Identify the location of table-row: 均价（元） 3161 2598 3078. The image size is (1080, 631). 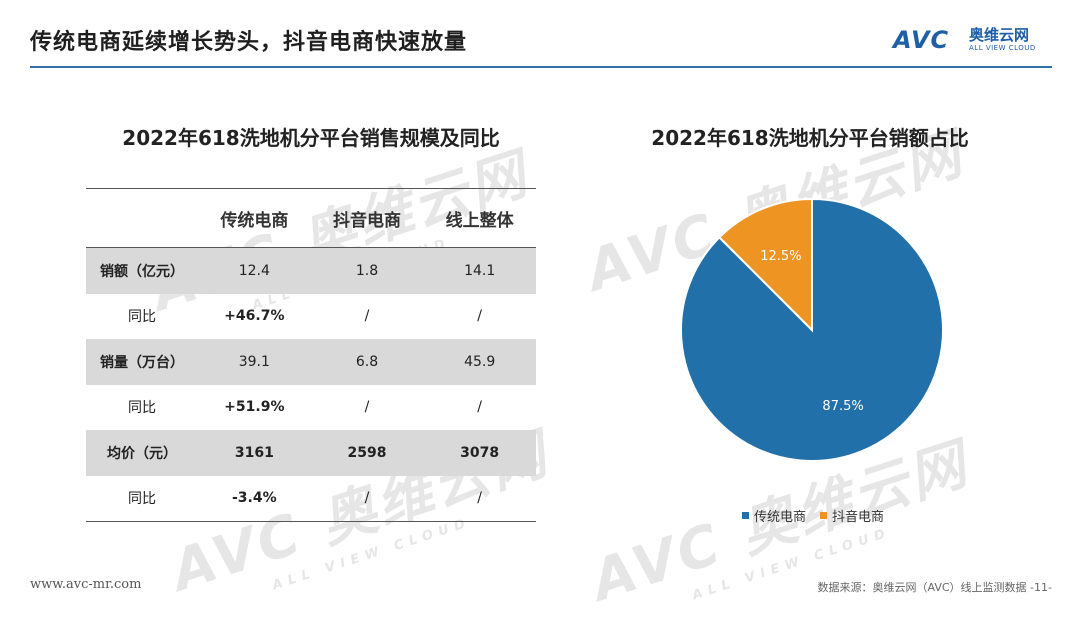
(311, 453).